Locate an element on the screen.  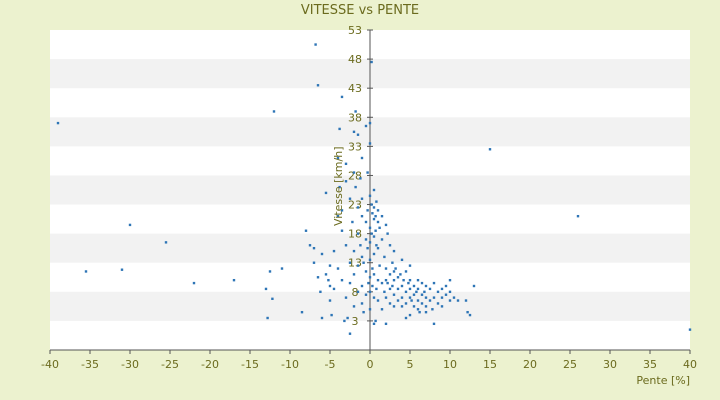
x-tick-label: 30 is located at coordinates (610, 364).